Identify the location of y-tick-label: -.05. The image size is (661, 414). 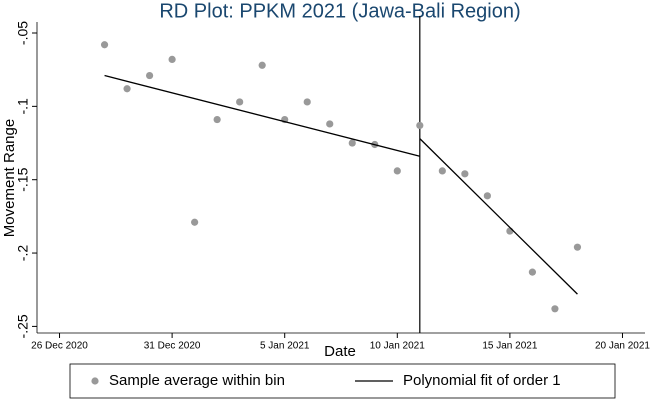
(23, 33).